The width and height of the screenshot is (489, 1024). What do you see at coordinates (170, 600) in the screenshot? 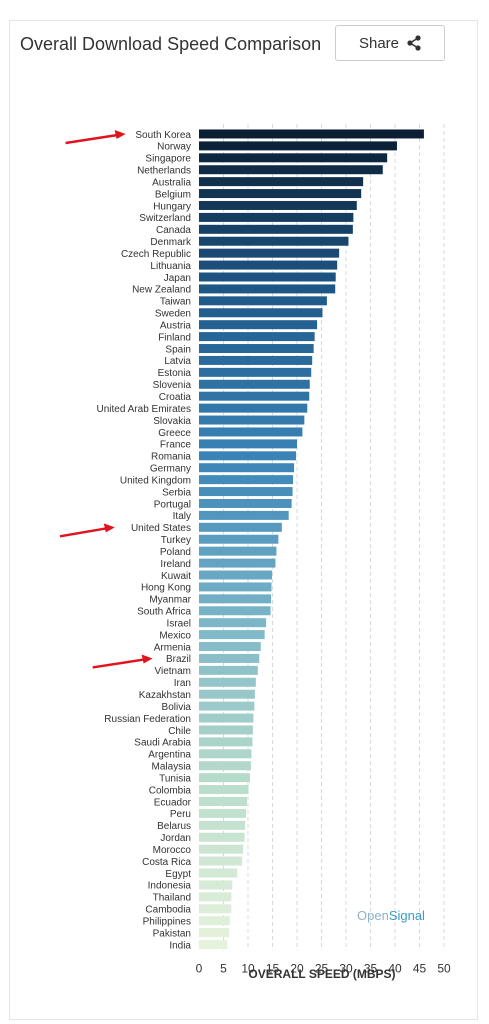
I see `category-label: Myanmar` at bounding box center [170, 600].